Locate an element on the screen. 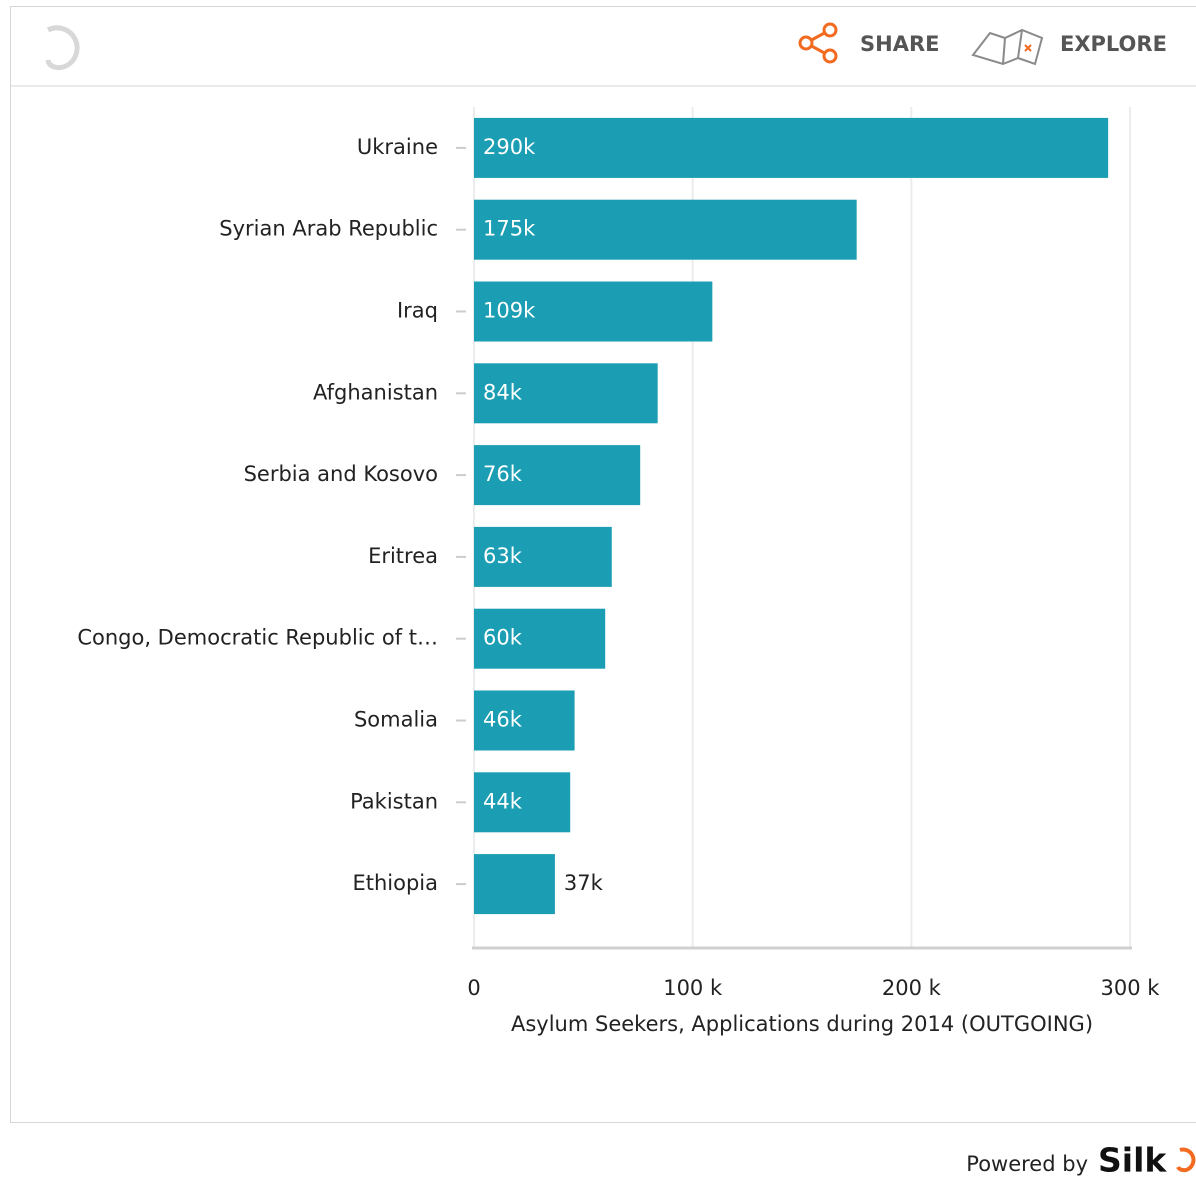  data-label: 63k is located at coordinates (503, 556).